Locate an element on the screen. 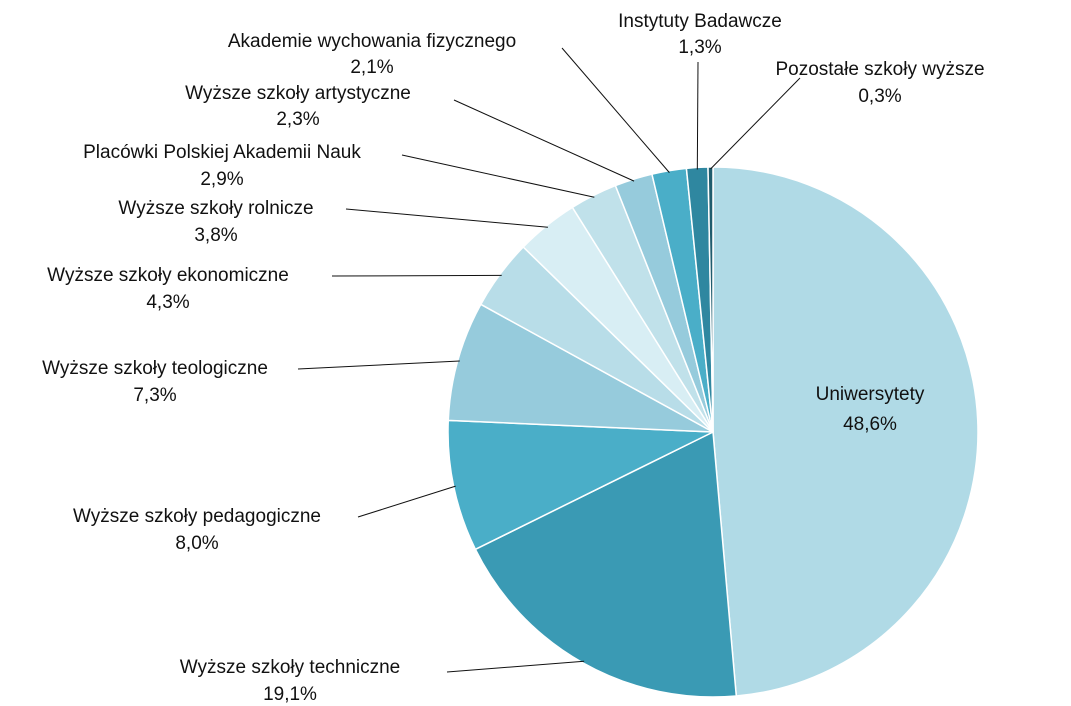 This screenshot has height=706, width=1071. slice-value-label: 8,0% is located at coordinates (196, 543).